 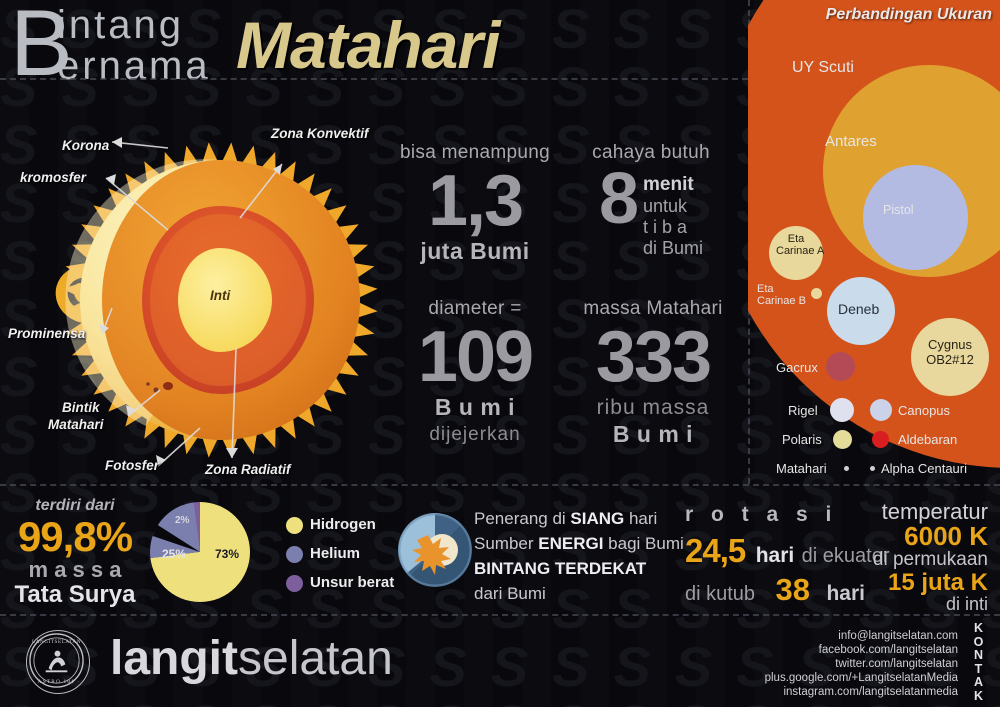 I want to click on star-label-matahari: Matahari, so click(x=801, y=468).